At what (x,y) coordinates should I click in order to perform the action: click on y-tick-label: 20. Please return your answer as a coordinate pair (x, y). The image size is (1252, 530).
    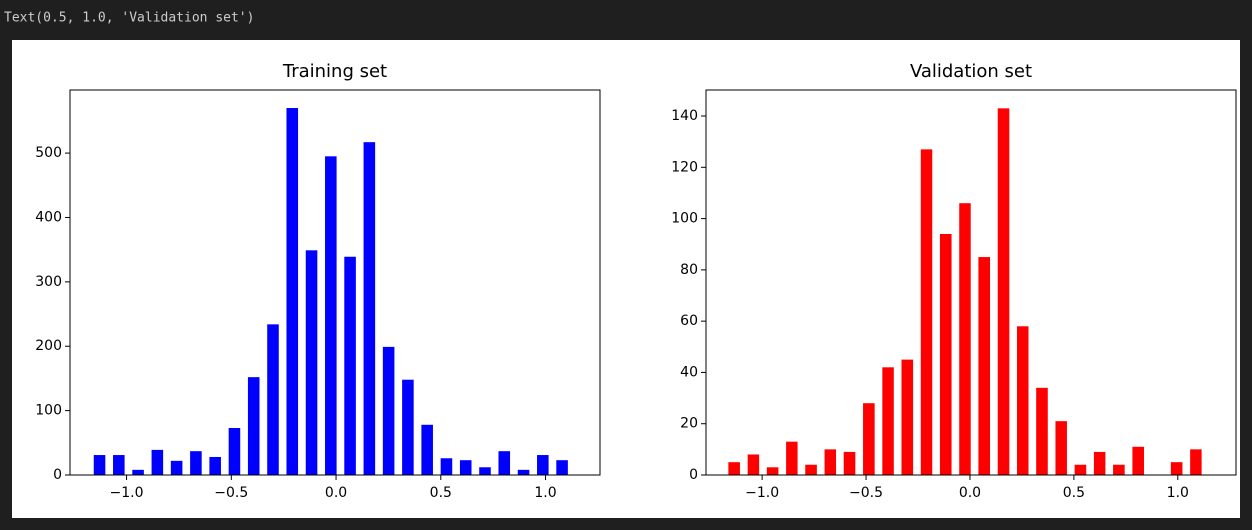
    Looking at the image, I should click on (689, 424).